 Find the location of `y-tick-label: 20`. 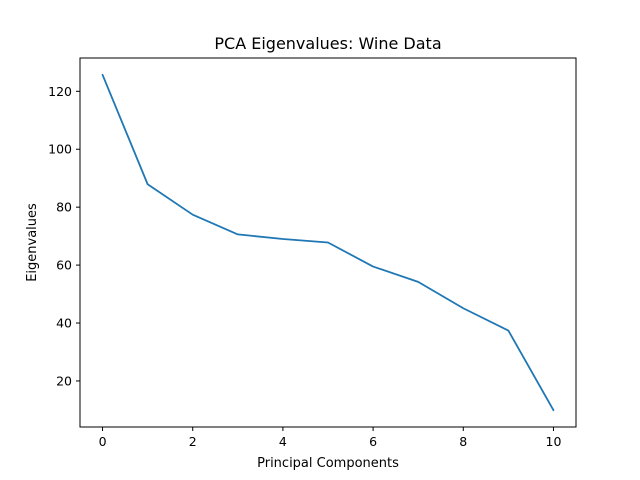

y-tick-label: 20 is located at coordinates (64, 380).